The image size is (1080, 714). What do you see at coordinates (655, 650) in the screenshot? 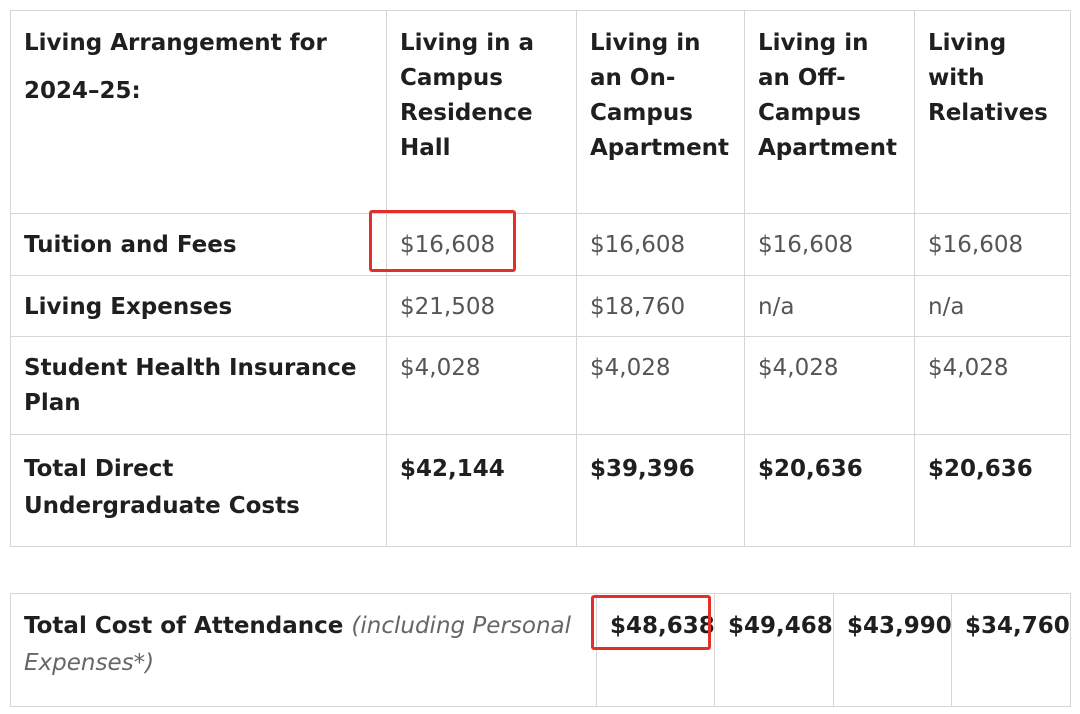
I see `attendance-residence-hall: $48,638` at bounding box center [655, 650].